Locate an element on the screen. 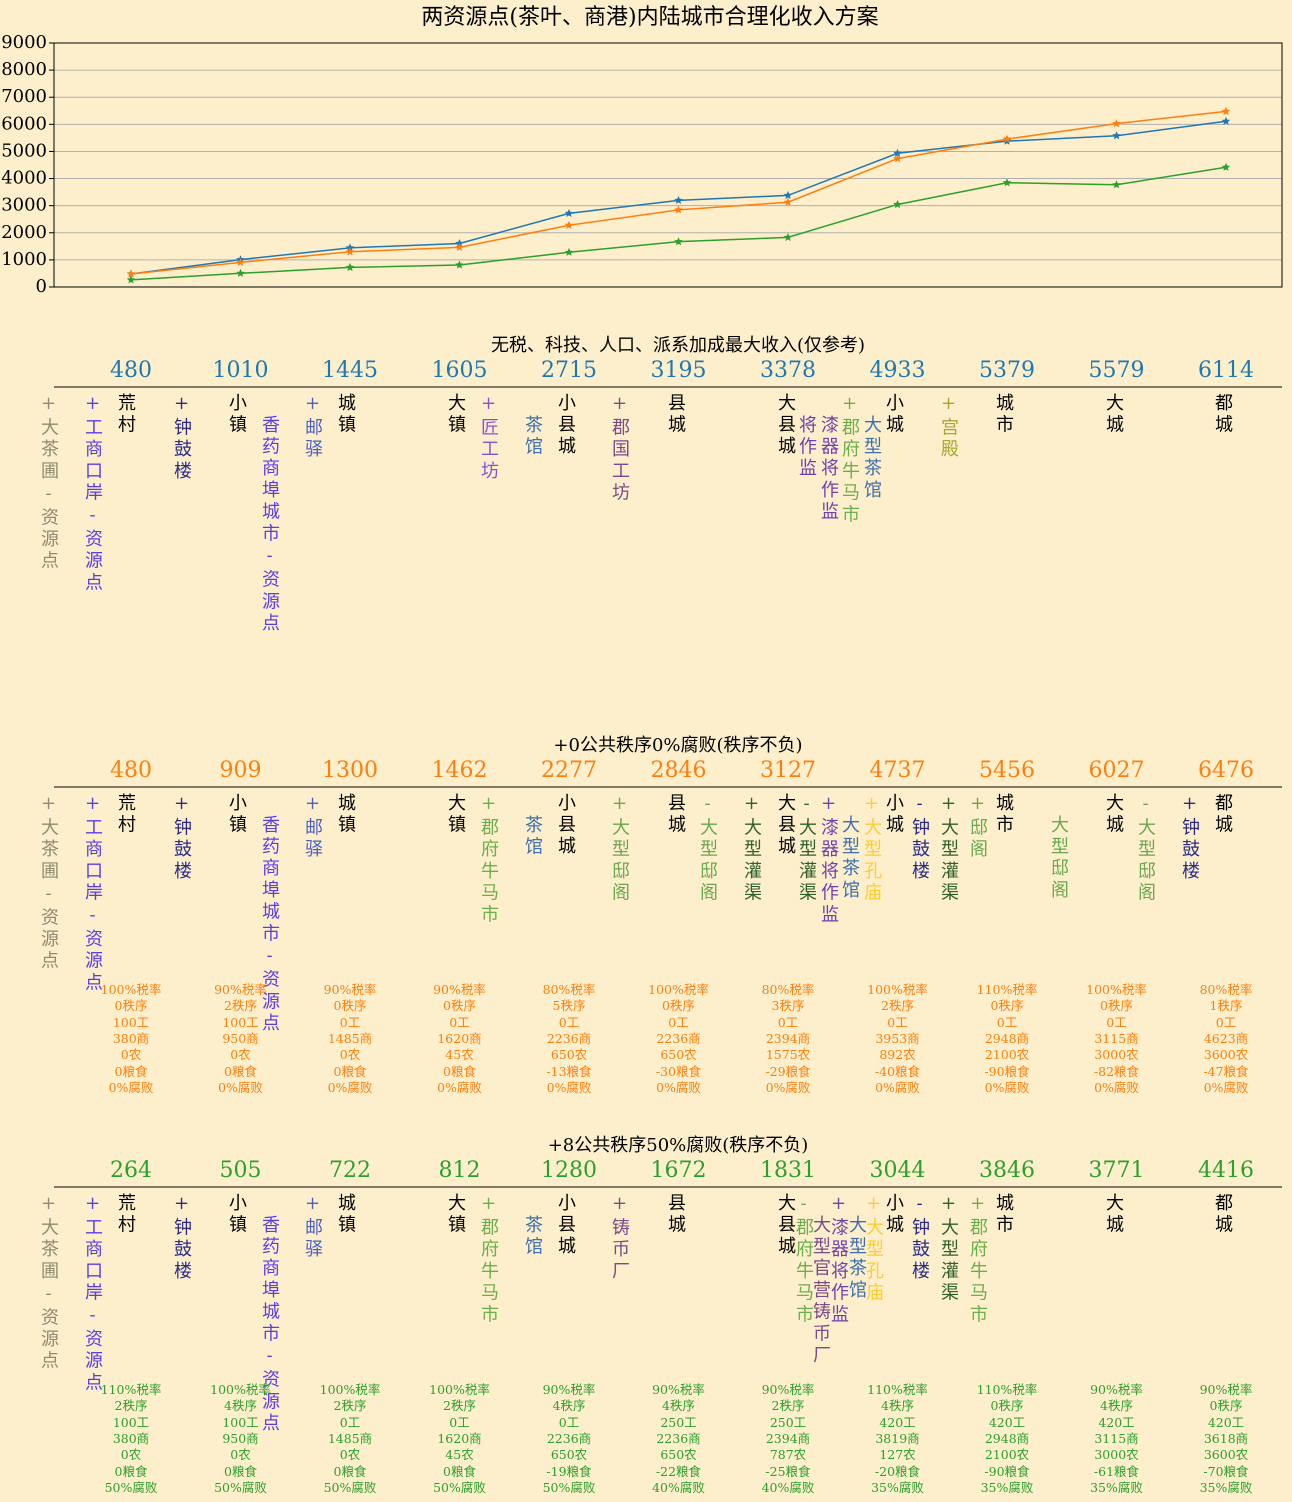 This screenshot has width=1292, height=1502. stat-line: 35%腐败 is located at coordinates (1007, 1487).